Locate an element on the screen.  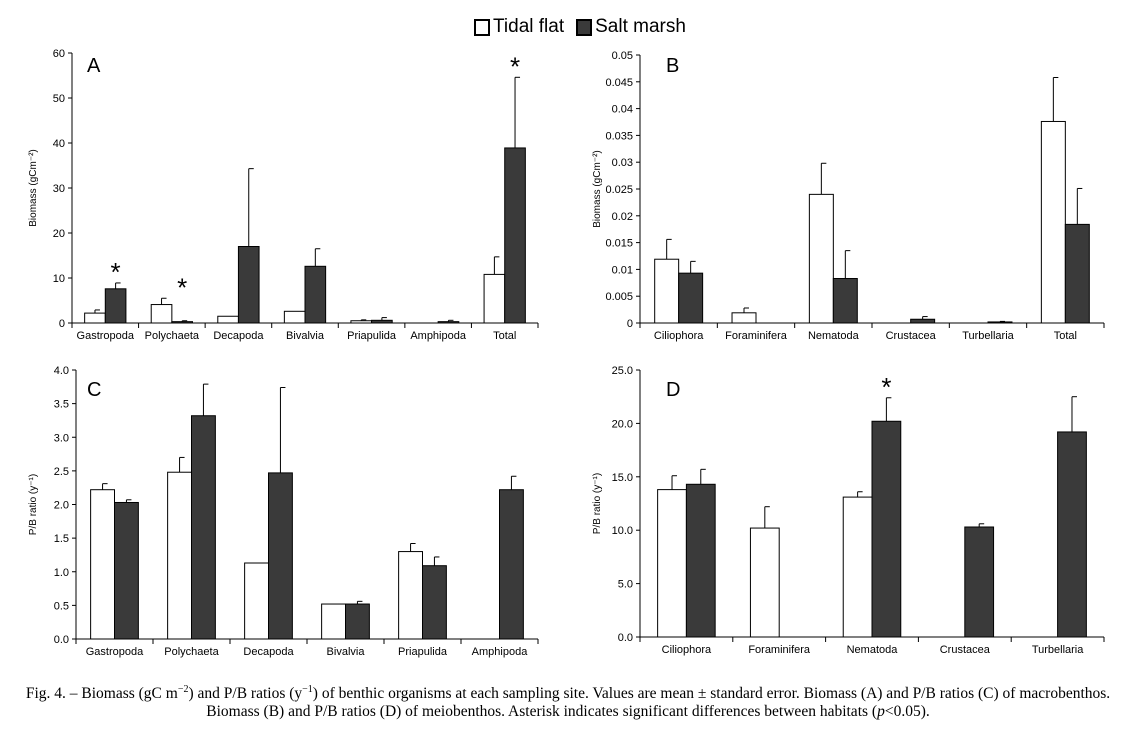
x-tick-label-a-gastropoda: Gastropoda is located at coordinates (106, 336).